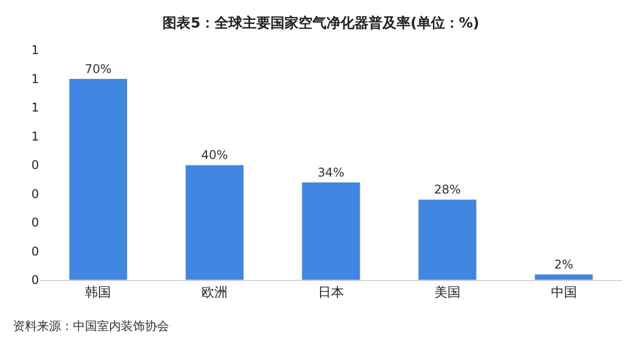 The image size is (642, 350). I want to click on data-label: 40%, so click(214, 155).